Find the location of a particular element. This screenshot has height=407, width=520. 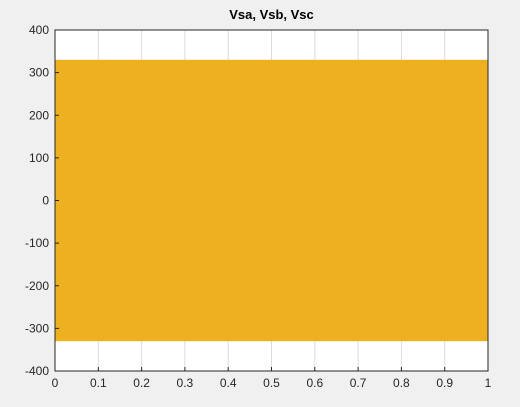

x-tick-label: 0.8 is located at coordinates (401, 383).